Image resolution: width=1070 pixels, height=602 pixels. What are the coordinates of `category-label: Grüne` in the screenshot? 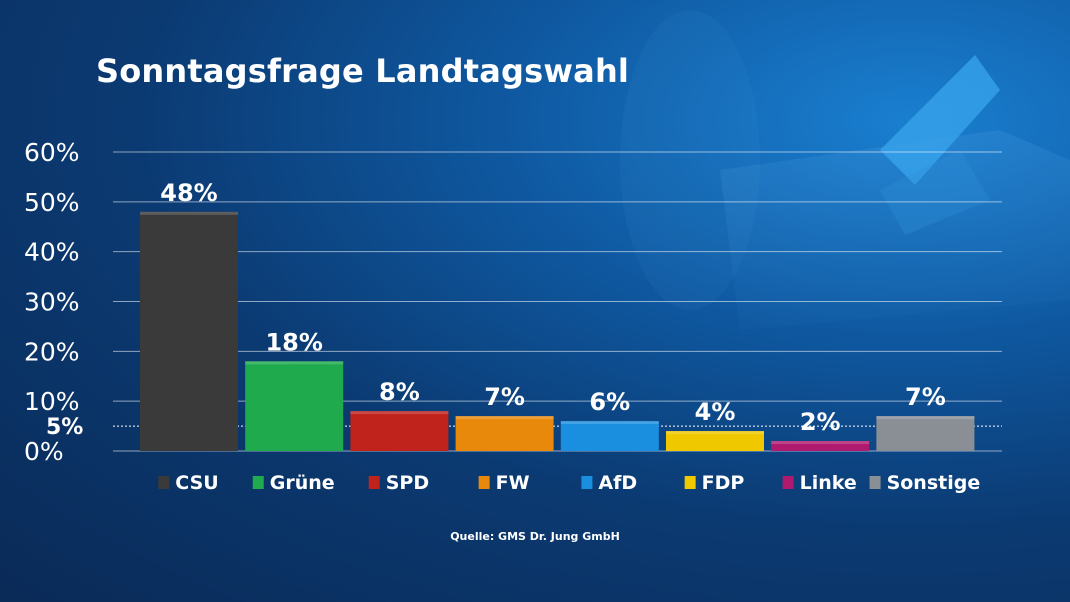 It's located at (302, 483).